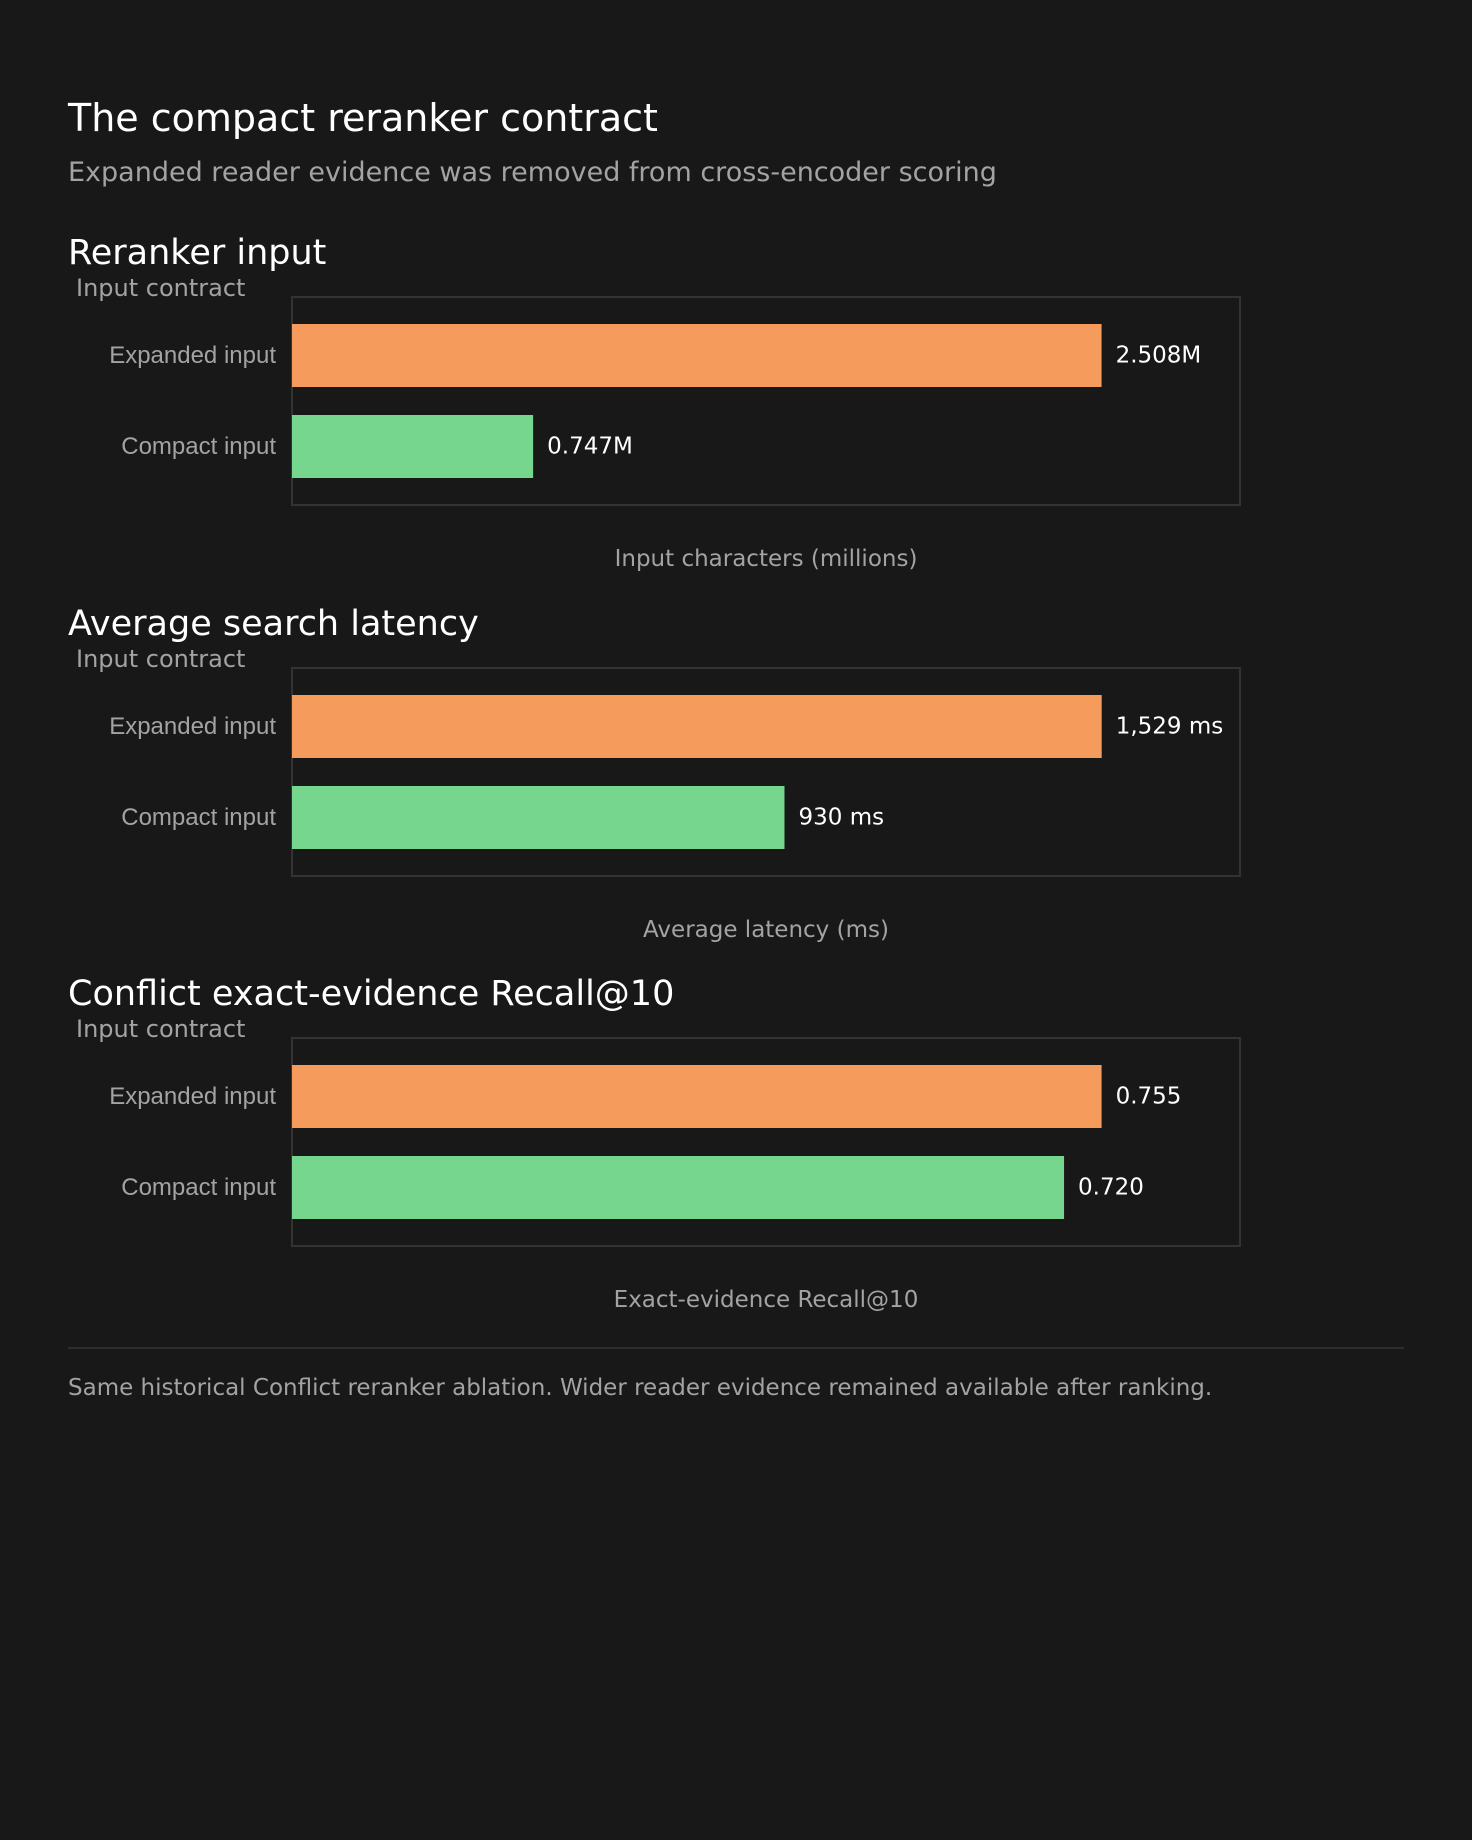 The height and width of the screenshot is (1840, 1472). Describe the element at coordinates (197, 253) in the screenshot. I see `chart-title: Reranker input` at that location.